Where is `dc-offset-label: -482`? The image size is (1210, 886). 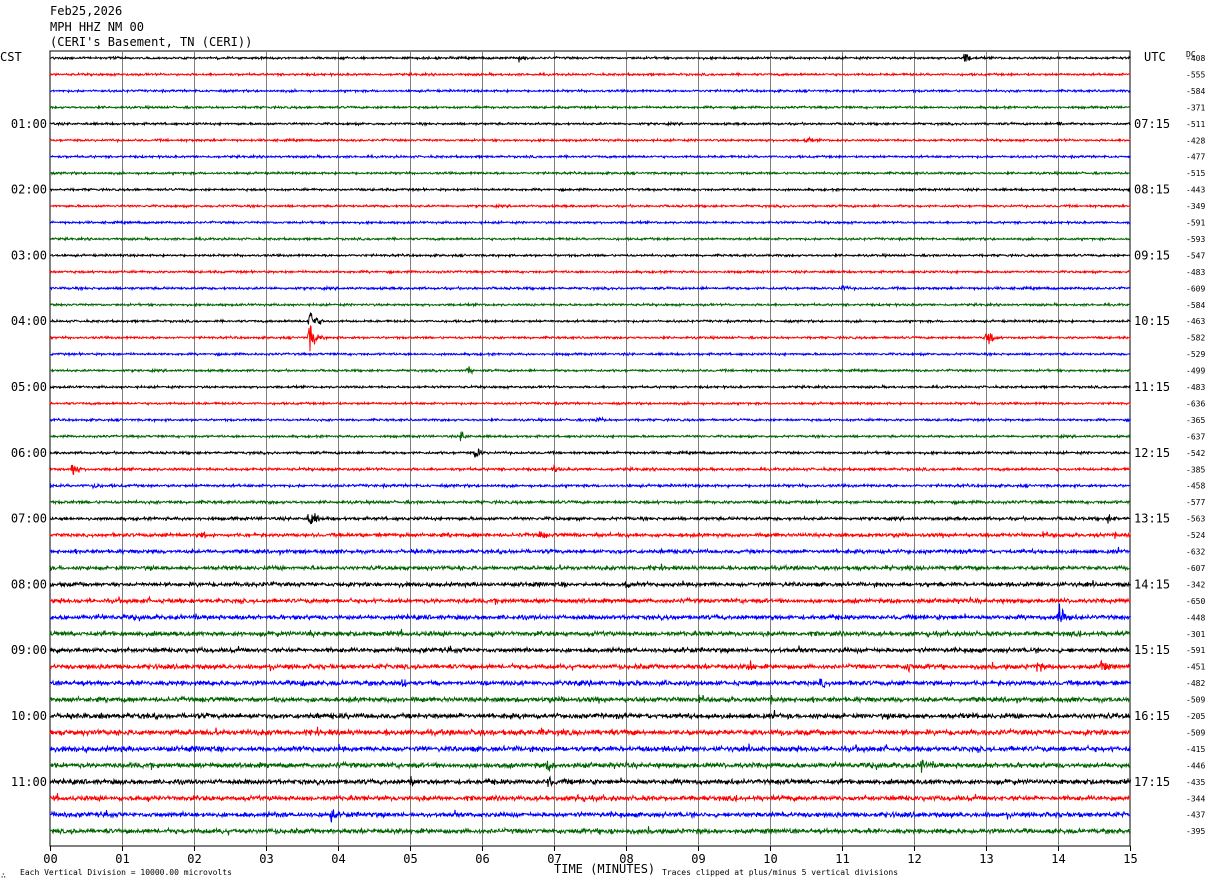
dc-offset-label: -482 is located at coordinates (1195, 683).